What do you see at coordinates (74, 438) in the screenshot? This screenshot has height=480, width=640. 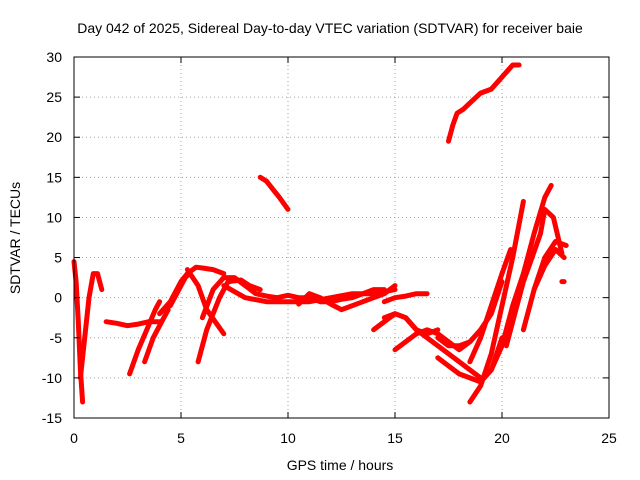 I see `x-tick-label: 0` at bounding box center [74, 438].